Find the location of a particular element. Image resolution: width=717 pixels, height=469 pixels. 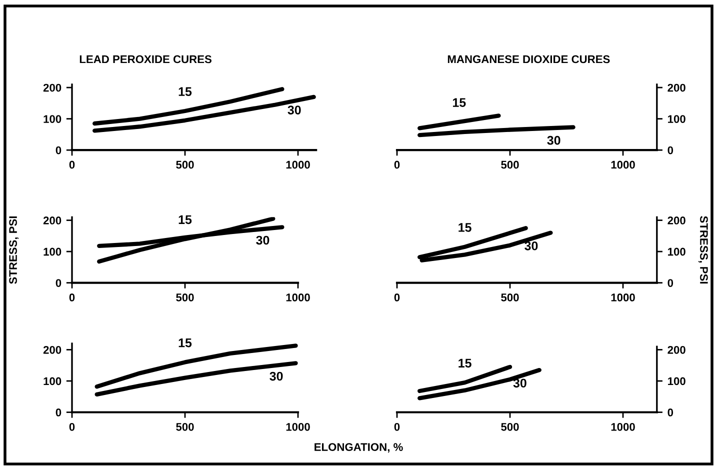

chart-title: MANGANESE DIOXIDE CURES is located at coordinates (529, 59).